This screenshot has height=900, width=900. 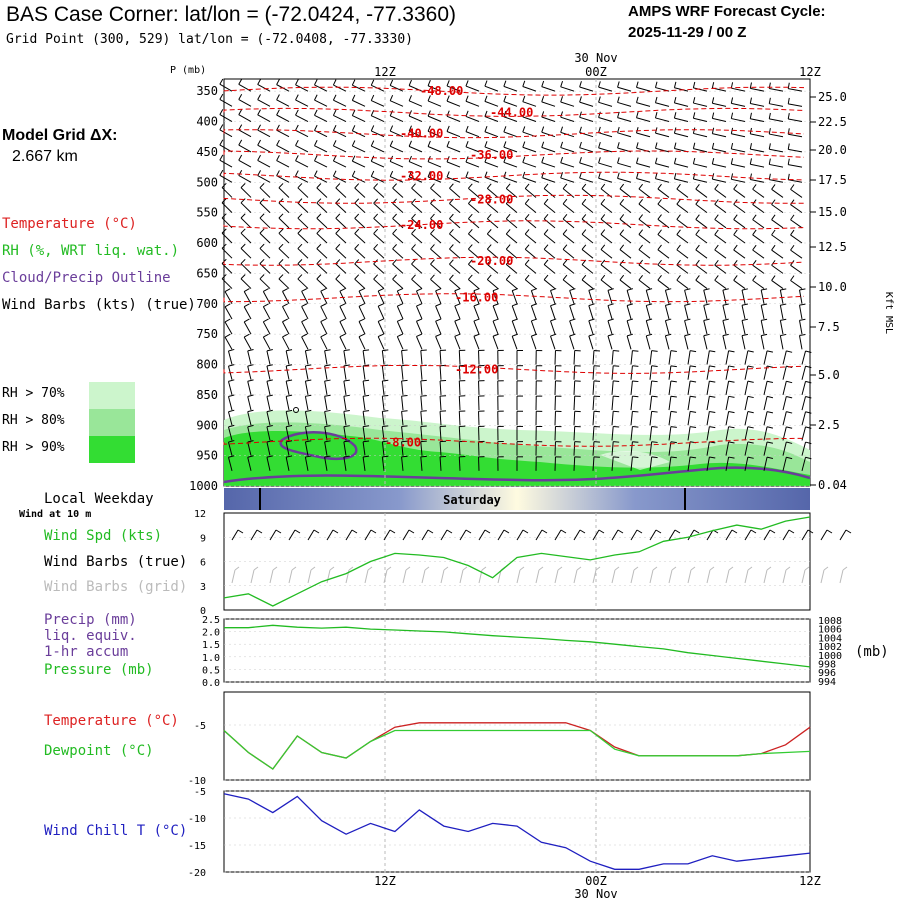 What do you see at coordinates (826, 568) in the screenshot?
I see `surface-barb-grid-flag` at bounding box center [826, 568].